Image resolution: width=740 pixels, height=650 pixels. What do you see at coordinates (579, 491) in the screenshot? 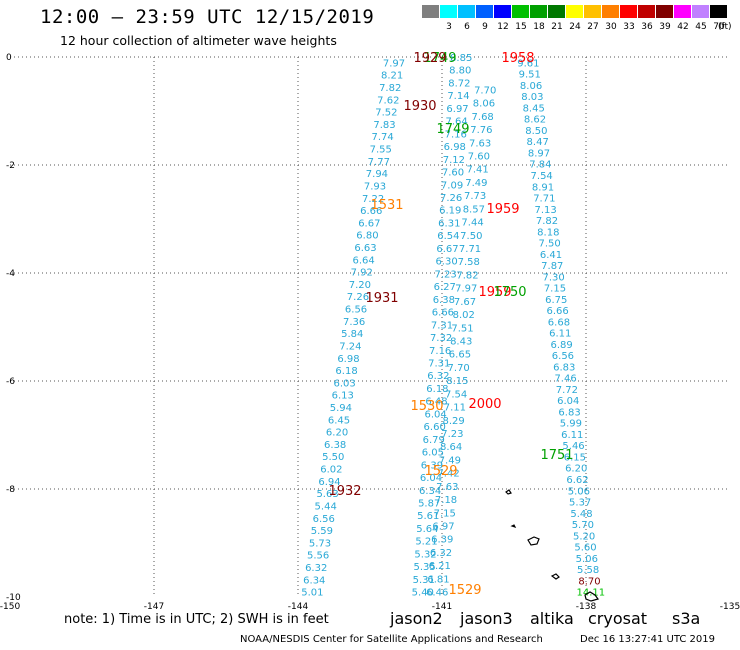
I see `wave-height-value: 5.06` at bounding box center [579, 491].